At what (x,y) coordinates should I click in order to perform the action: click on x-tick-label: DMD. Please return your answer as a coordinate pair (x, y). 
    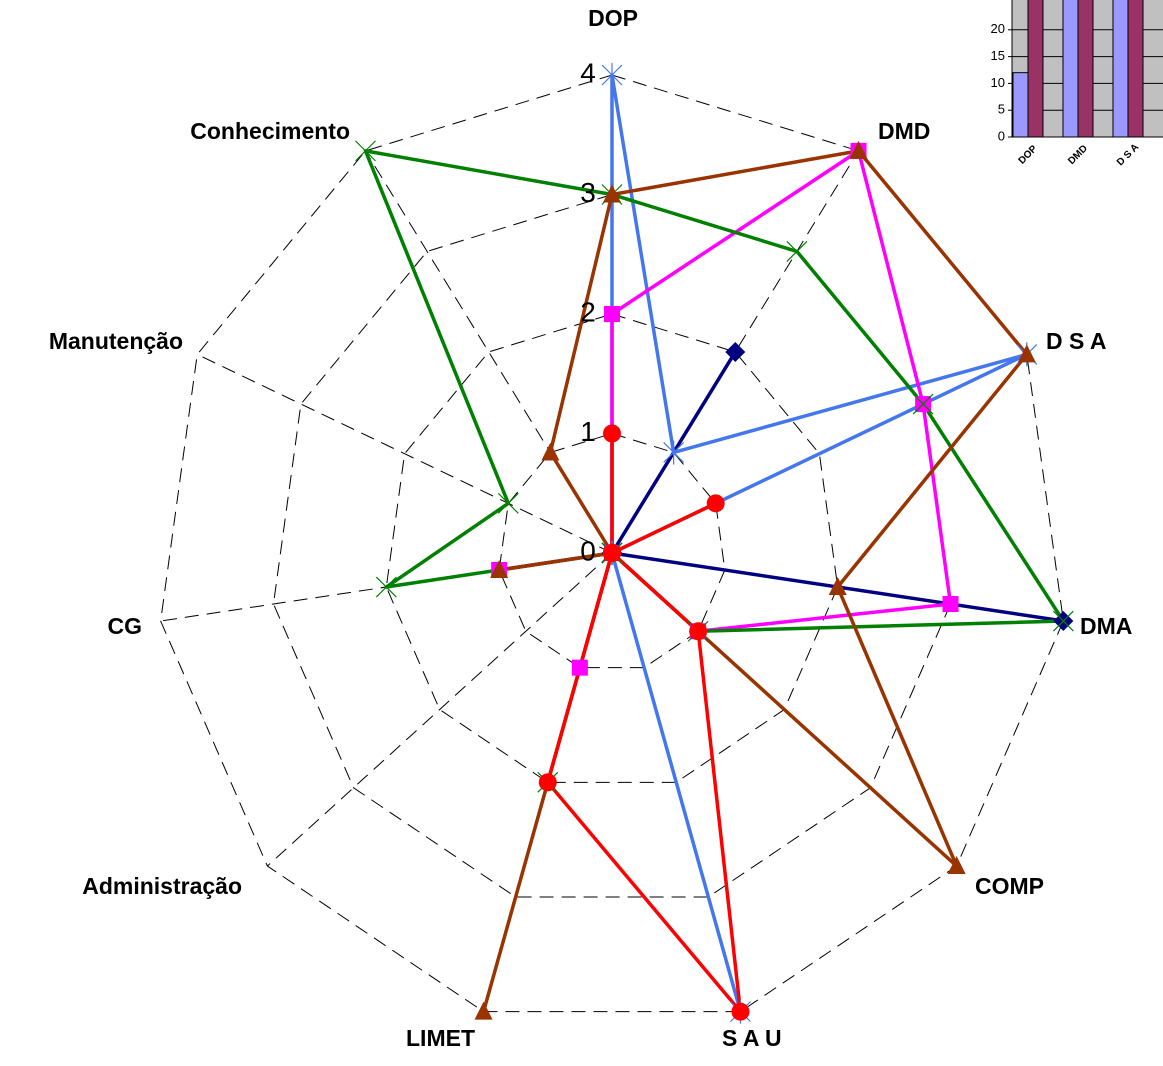
    Looking at the image, I should click on (1078, 155).